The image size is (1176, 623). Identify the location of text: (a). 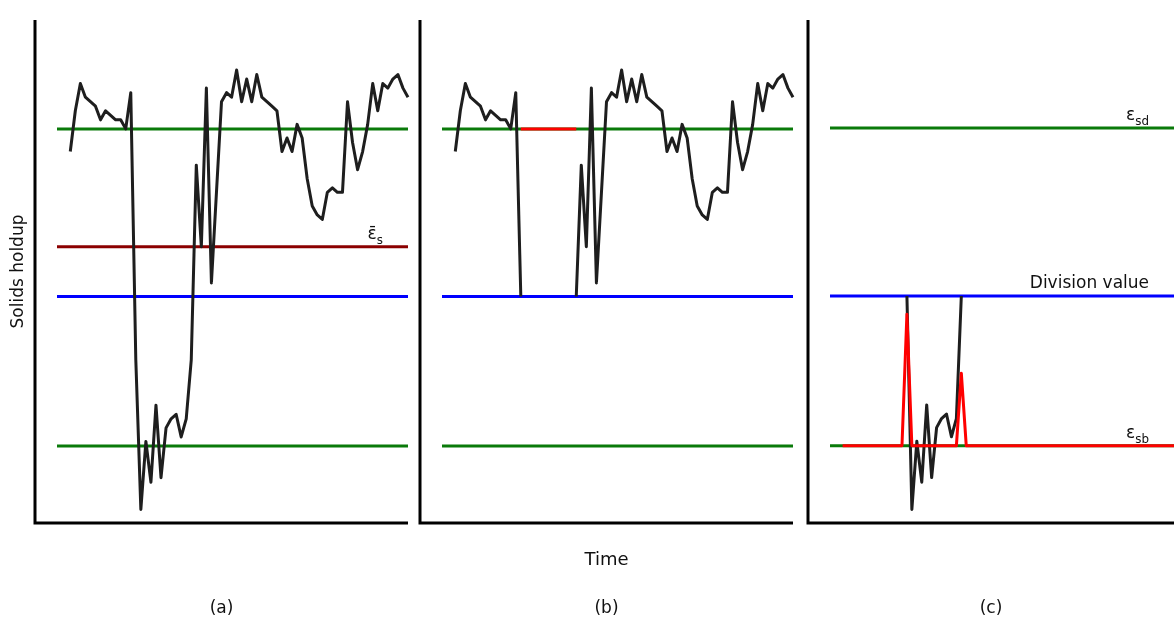
(221, 607).